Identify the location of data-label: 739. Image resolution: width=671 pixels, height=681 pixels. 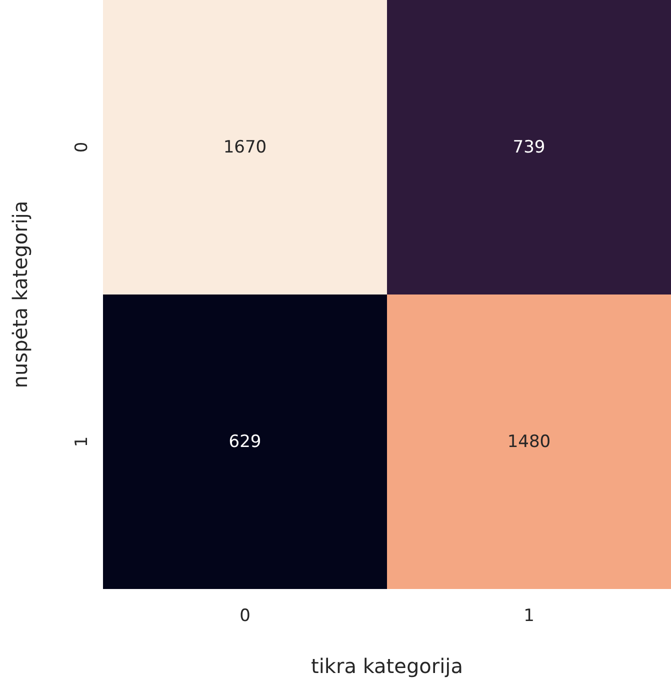
(529, 147).